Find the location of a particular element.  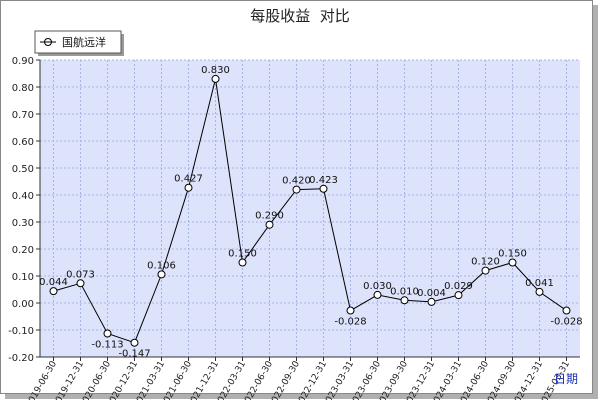

y-tick-label: 0.00 is located at coordinates (23, 304).